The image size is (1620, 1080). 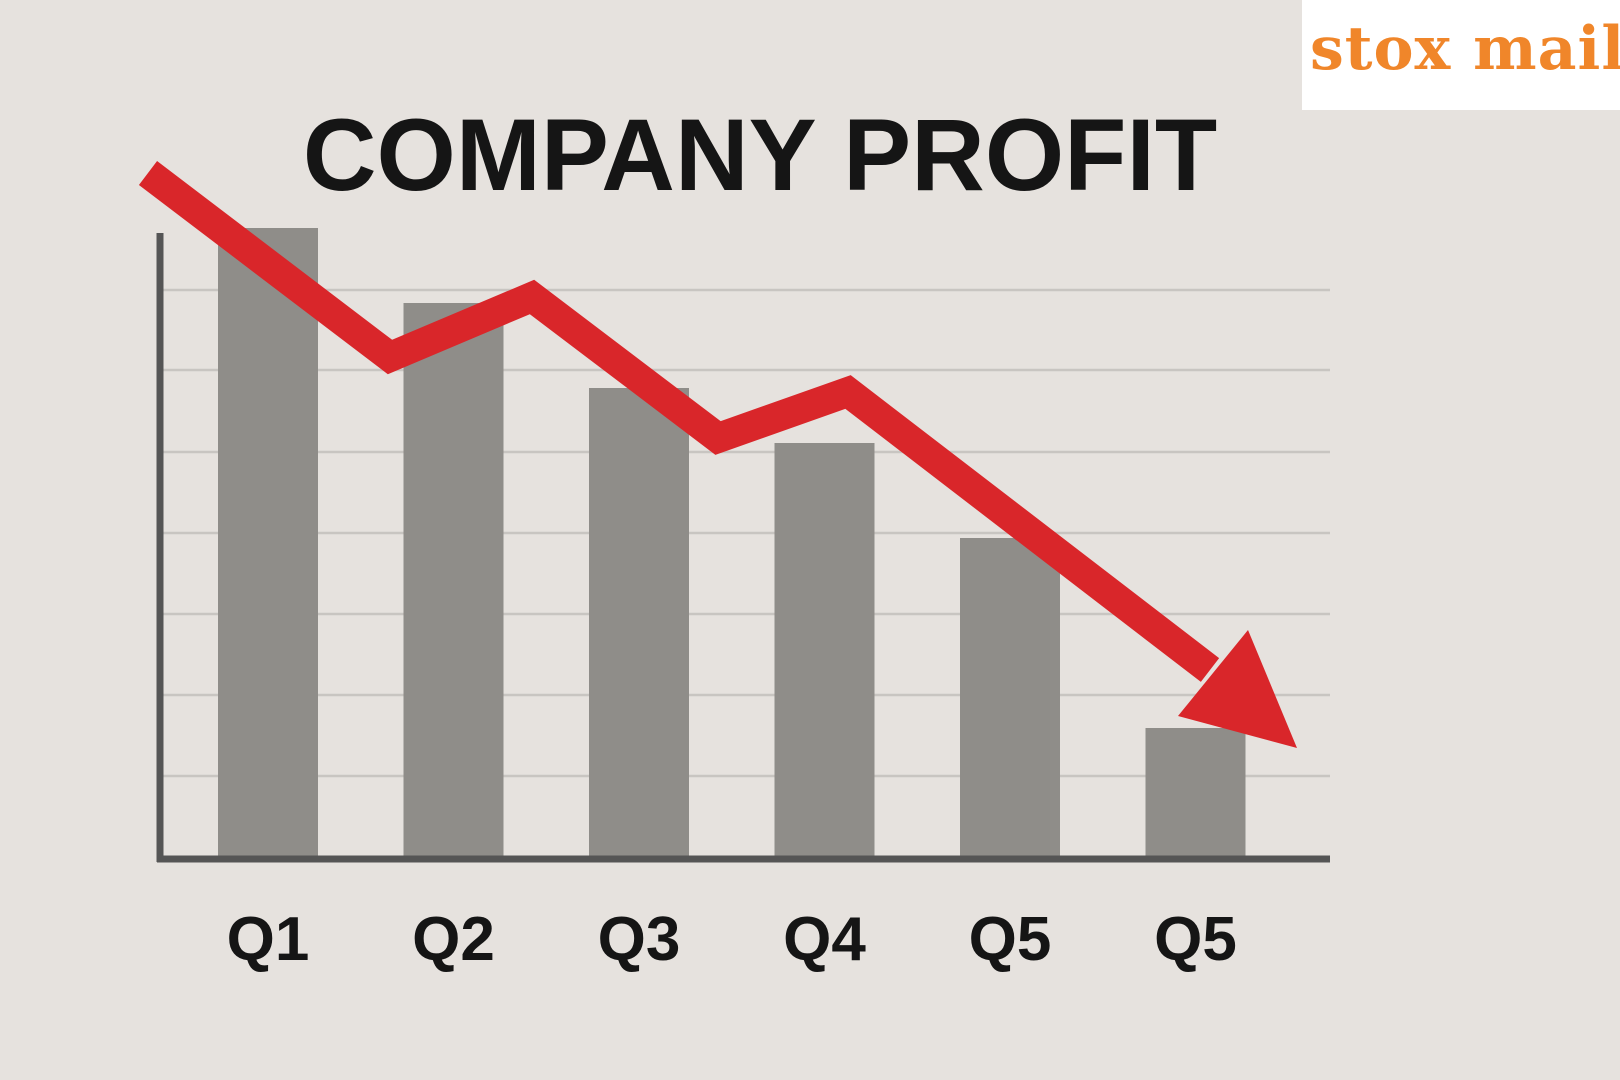 What do you see at coordinates (824, 939) in the screenshot?
I see `x-tick-label-4: Q4` at bounding box center [824, 939].